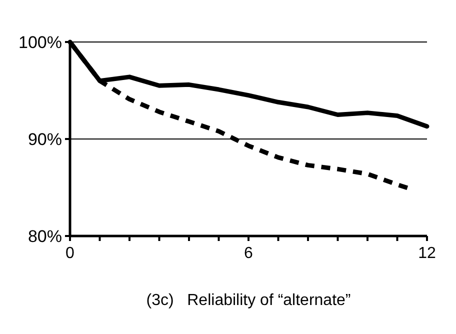 The image size is (456, 334). I want to click on x-tick-label: 6, so click(249, 253).